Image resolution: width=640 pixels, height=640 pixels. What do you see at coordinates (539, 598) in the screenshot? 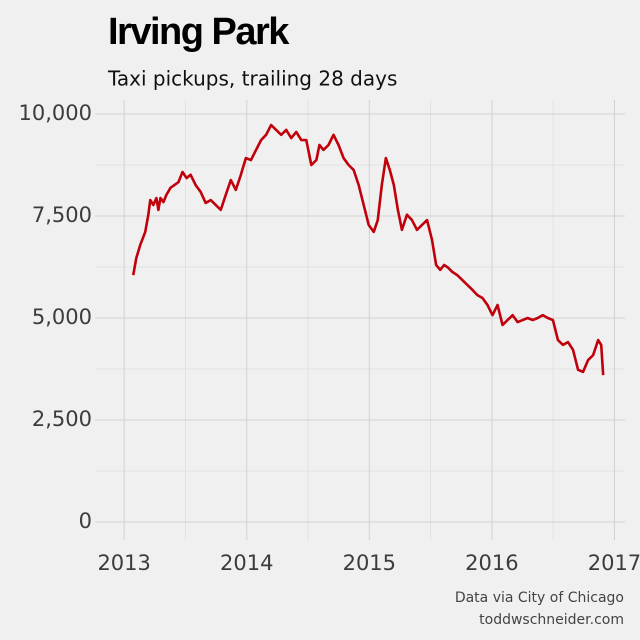
I see `source: Data via City of Chicago` at bounding box center [539, 598].